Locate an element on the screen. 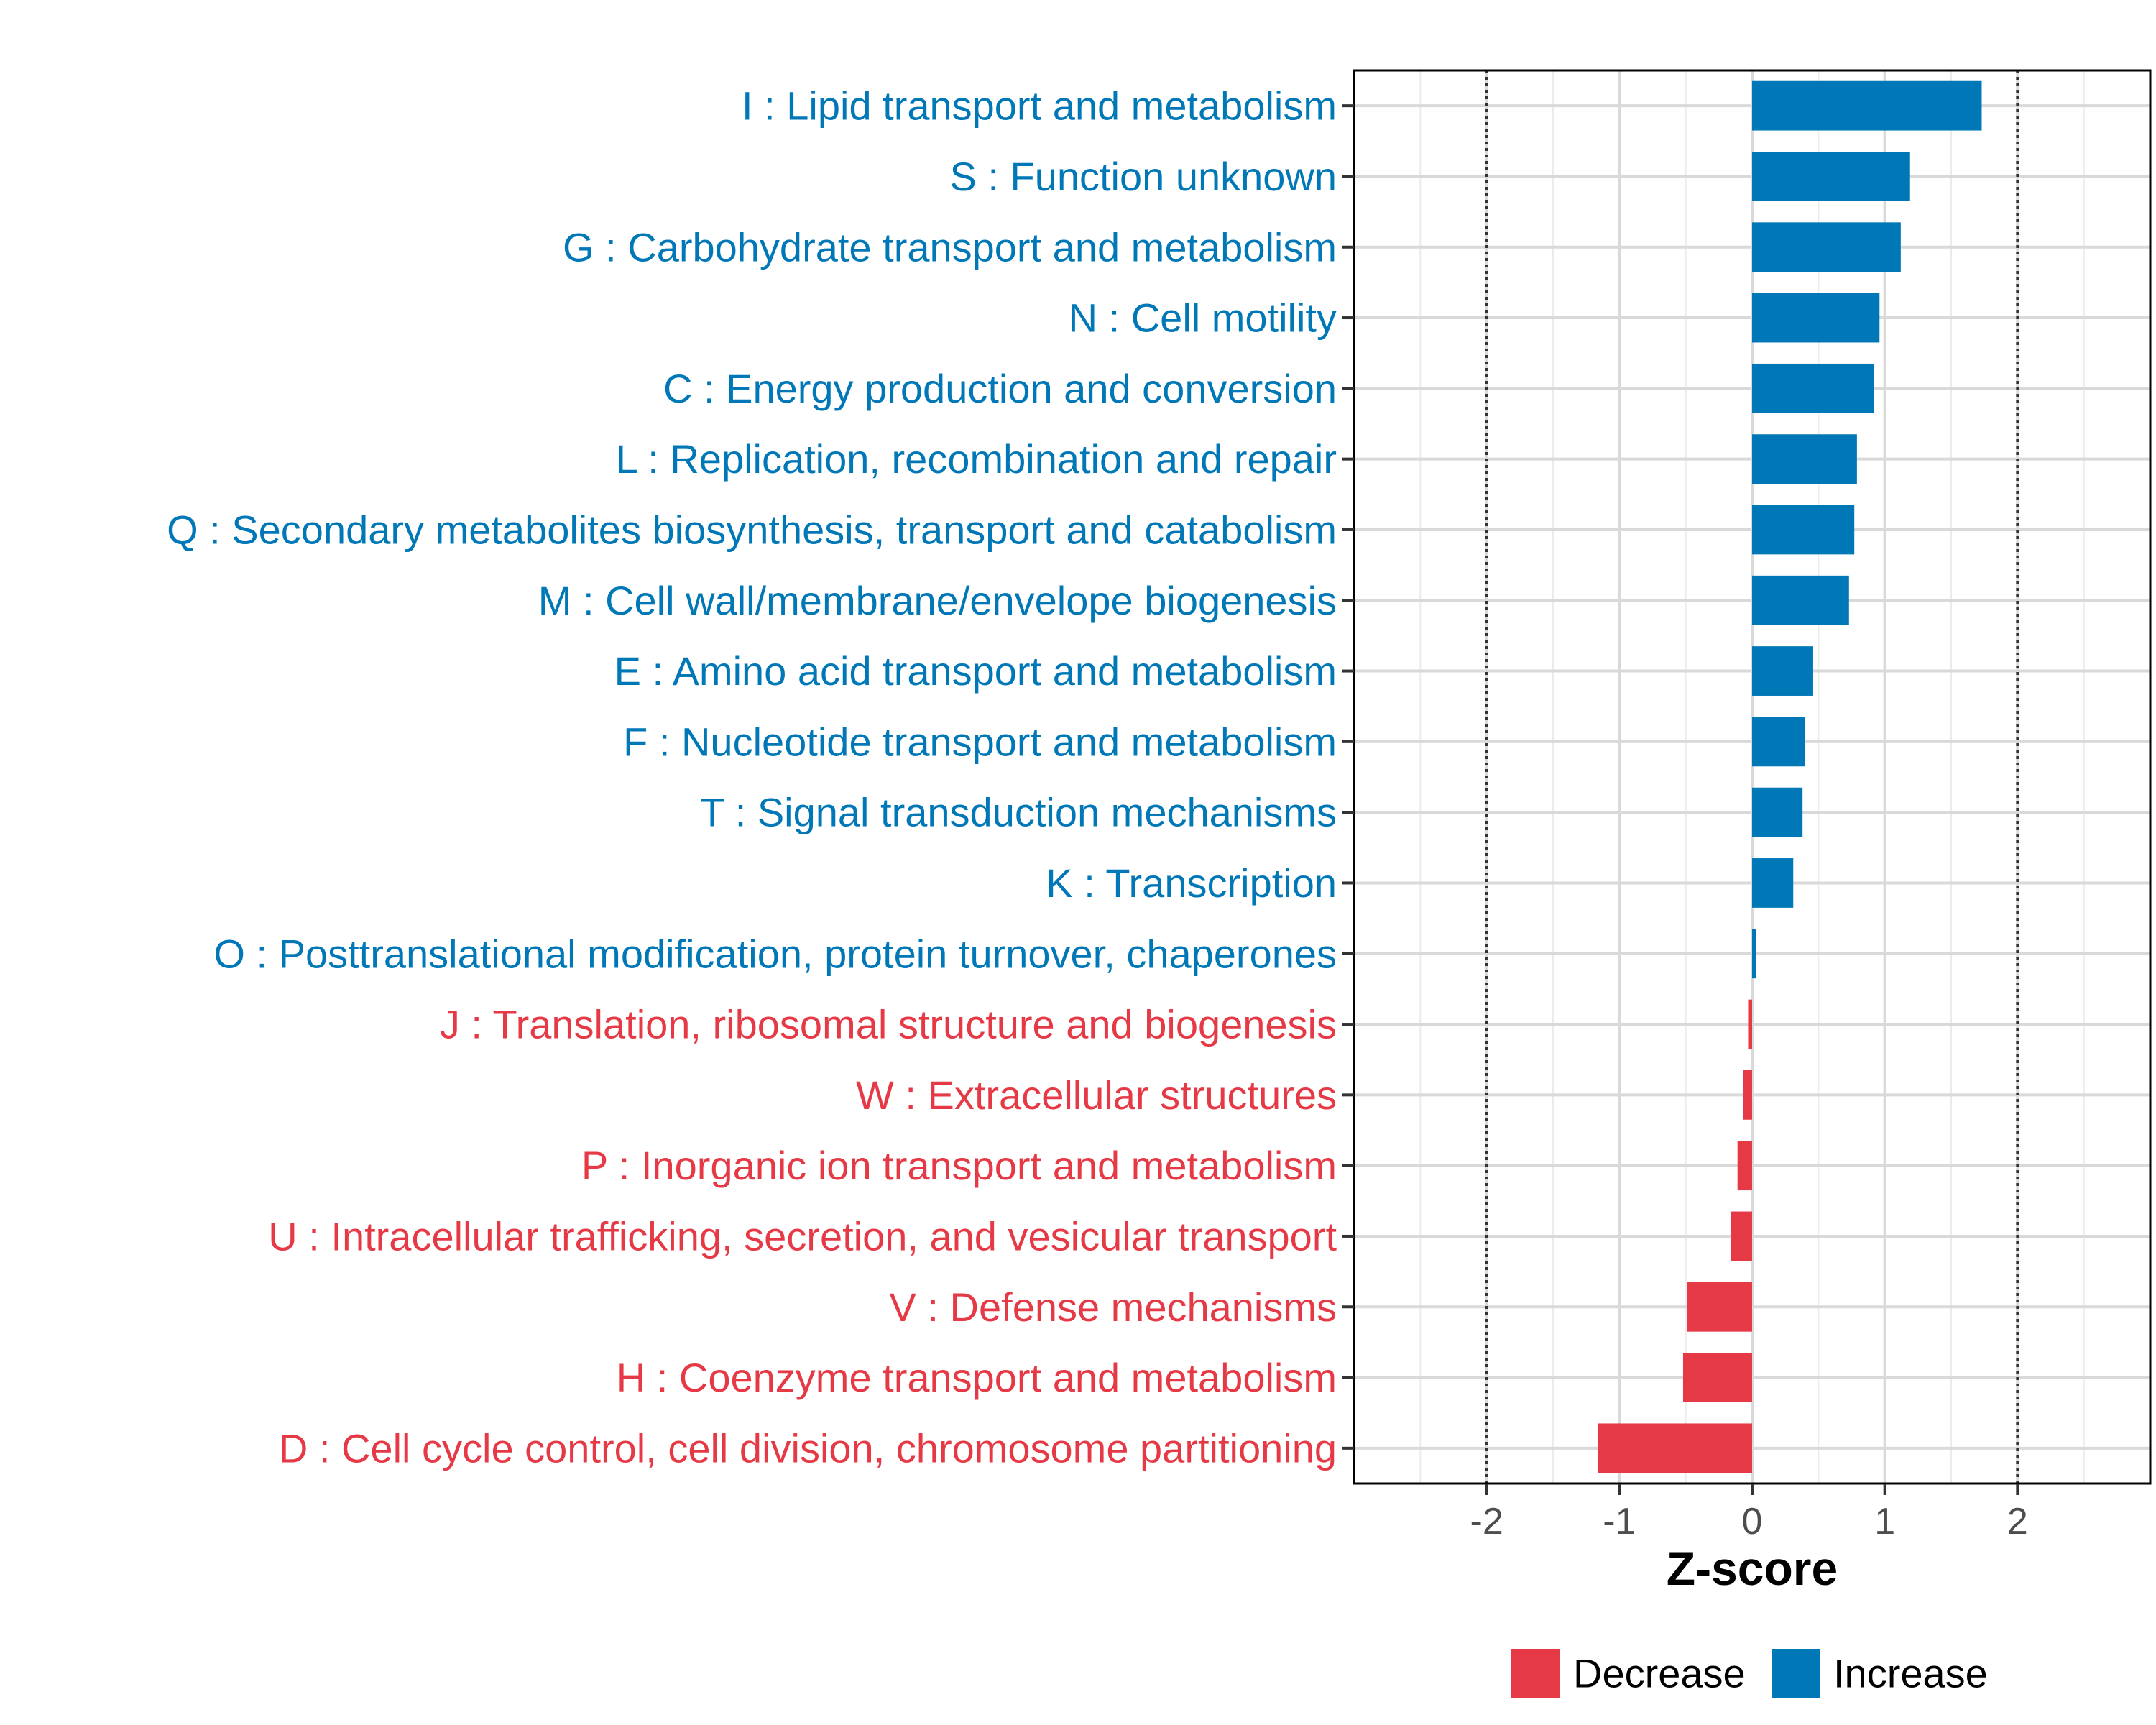 The height and width of the screenshot is (1725, 2156). category-label-s: S : Function unknown is located at coordinates (1143, 176).